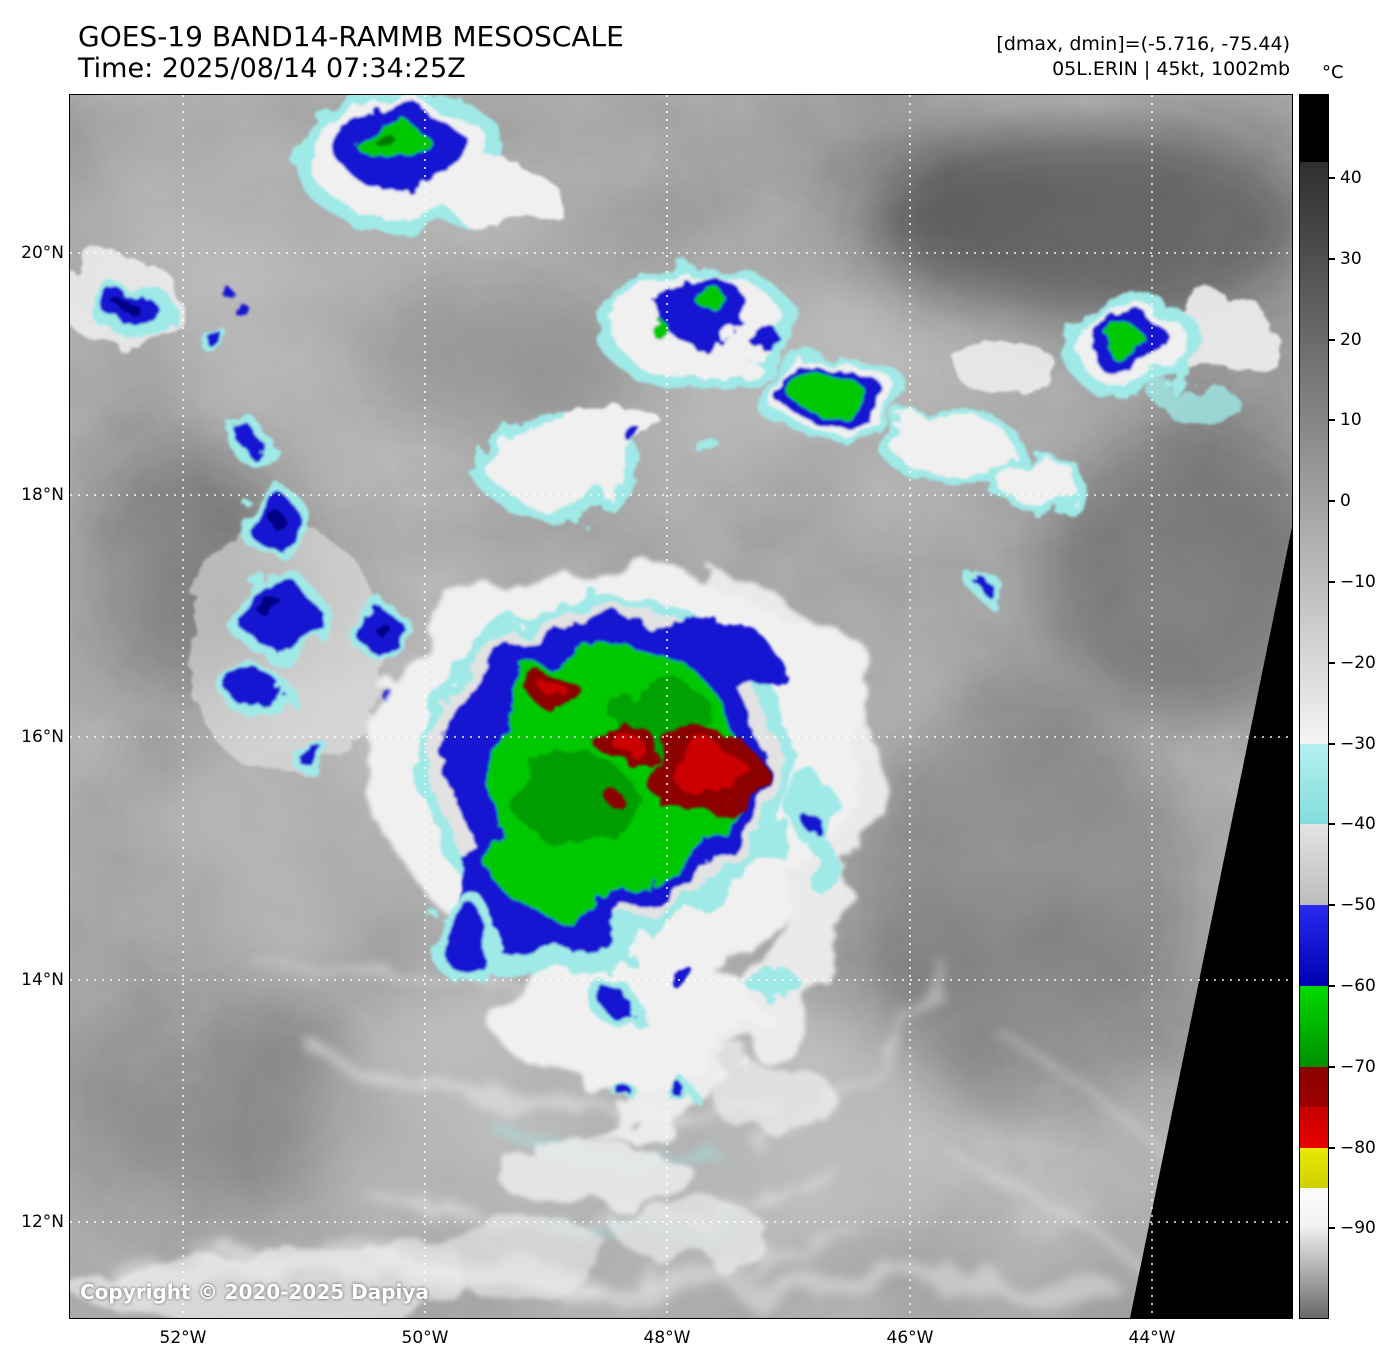 Image resolution: width=1390 pixels, height=1359 pixels. I want to click on lon-label-46w: 46°W, so click(910, 1338).